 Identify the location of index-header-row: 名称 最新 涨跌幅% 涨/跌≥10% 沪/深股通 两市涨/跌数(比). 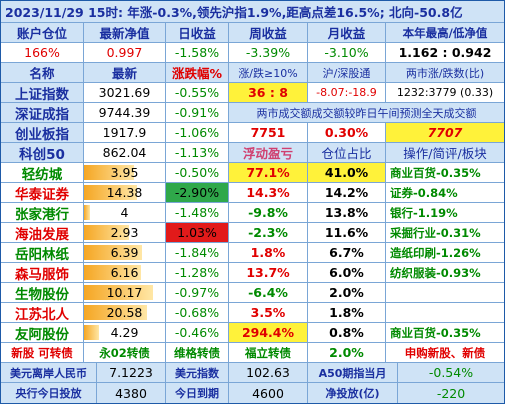
(252, 73).